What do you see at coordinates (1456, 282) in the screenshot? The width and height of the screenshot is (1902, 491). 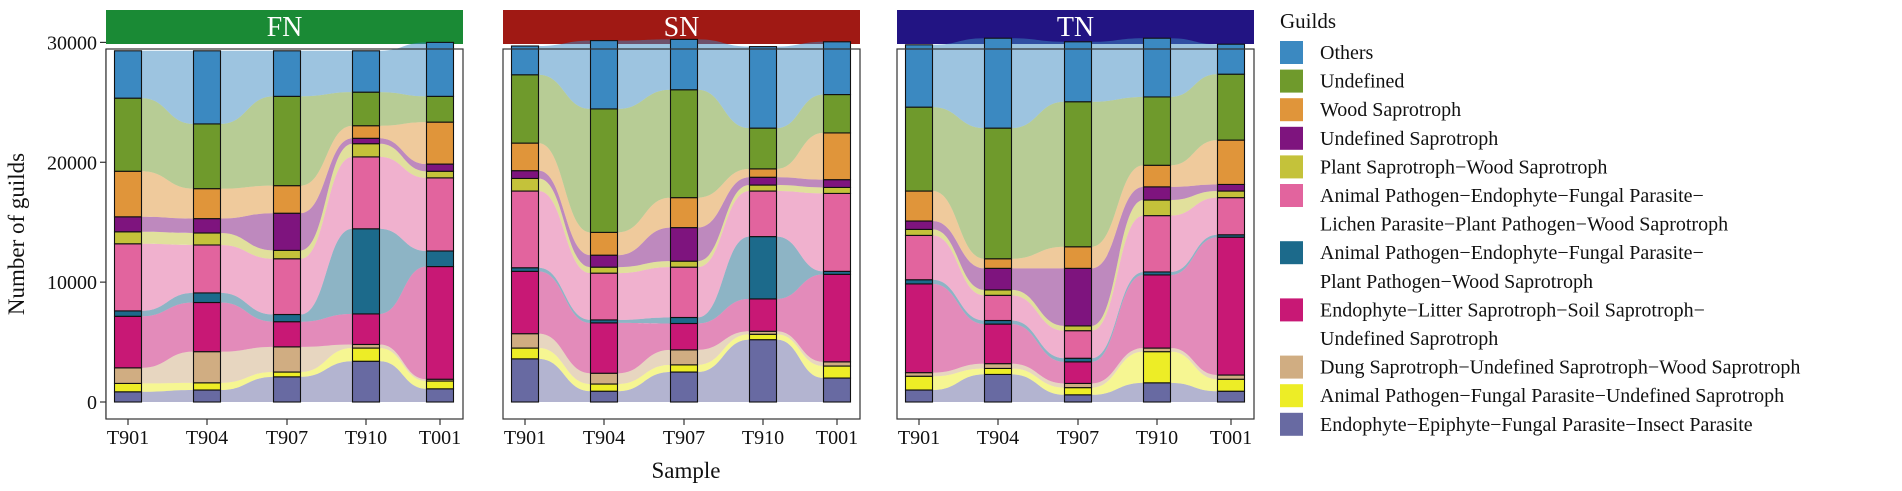 I see `legend-label: Plant Pathogen−Wood Saprotroph` at bounding box center [1456, 282].